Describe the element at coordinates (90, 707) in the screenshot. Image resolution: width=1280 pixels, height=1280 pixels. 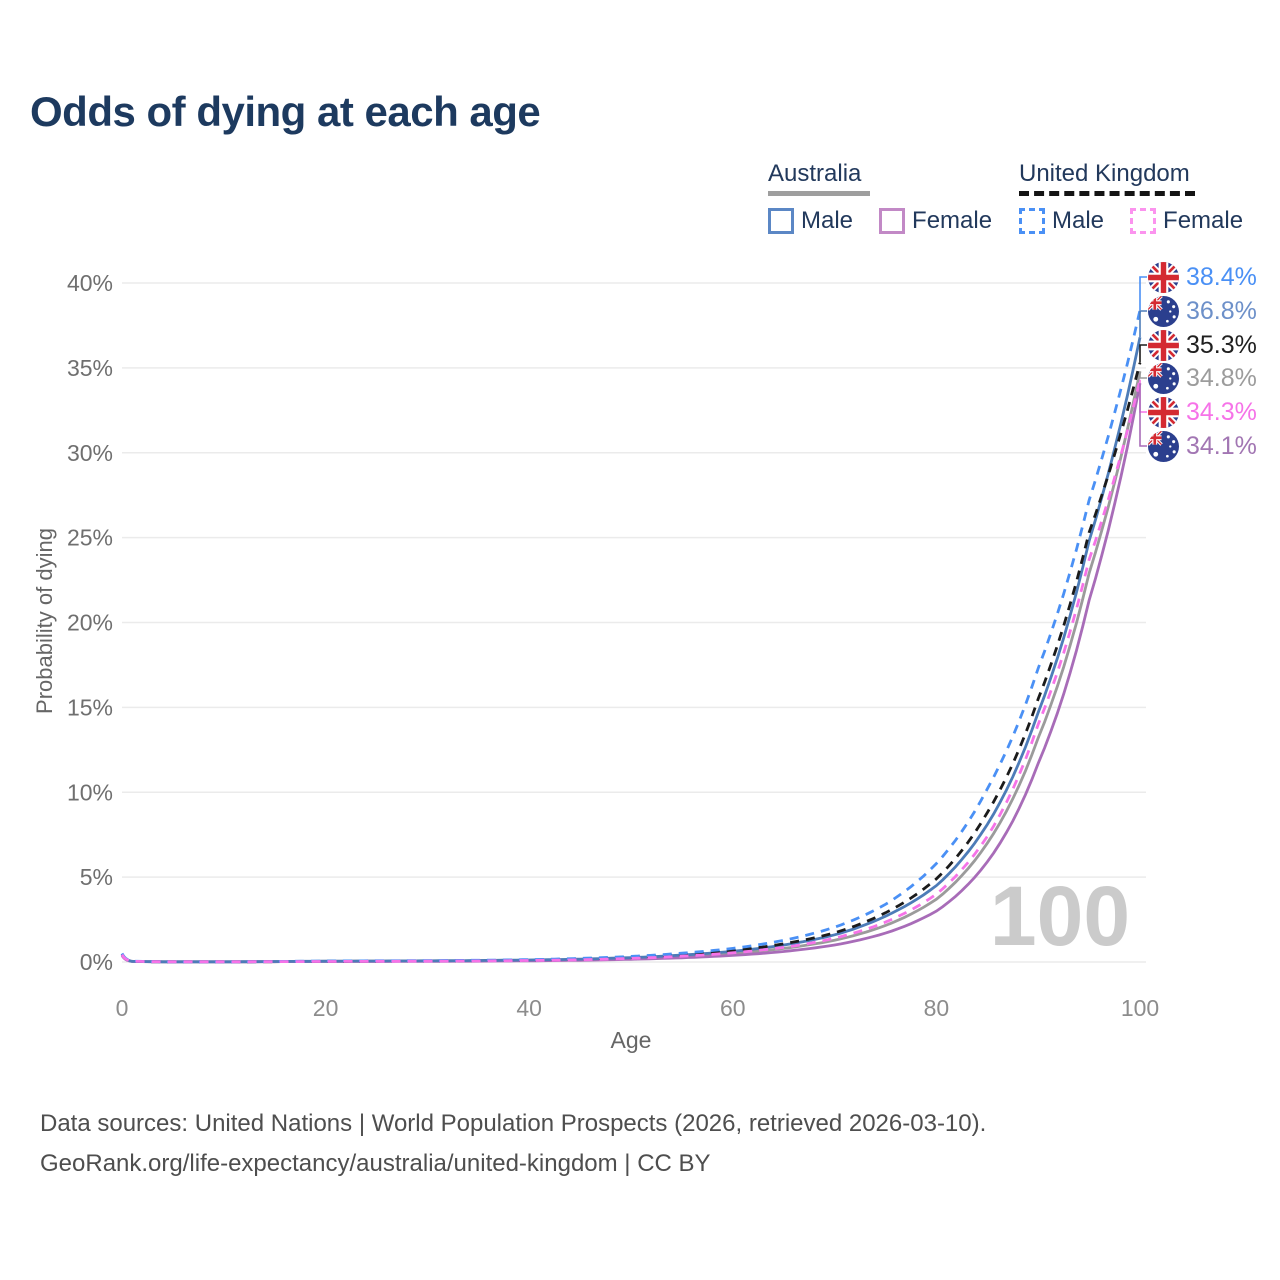
I see `y-tick-label: 15%` at that location.